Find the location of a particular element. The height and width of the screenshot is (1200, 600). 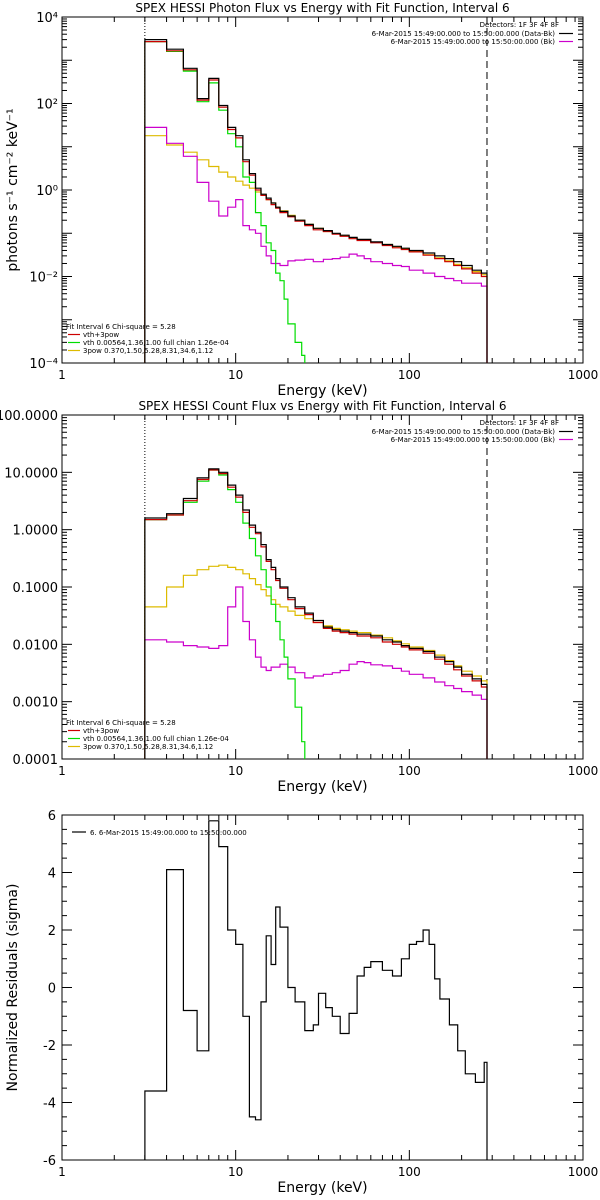

y-tick-label: 10⁴ is located at coordinates (47, 18).